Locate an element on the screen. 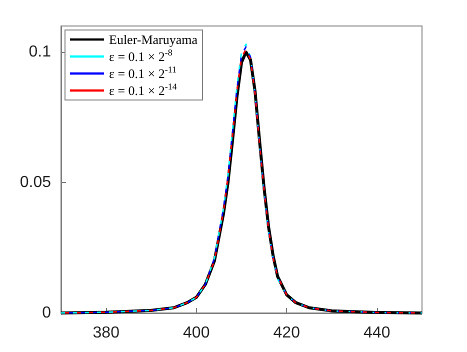 The image size is (467, 352). x-tick-label: 420 is located at coordinates (286, 333).